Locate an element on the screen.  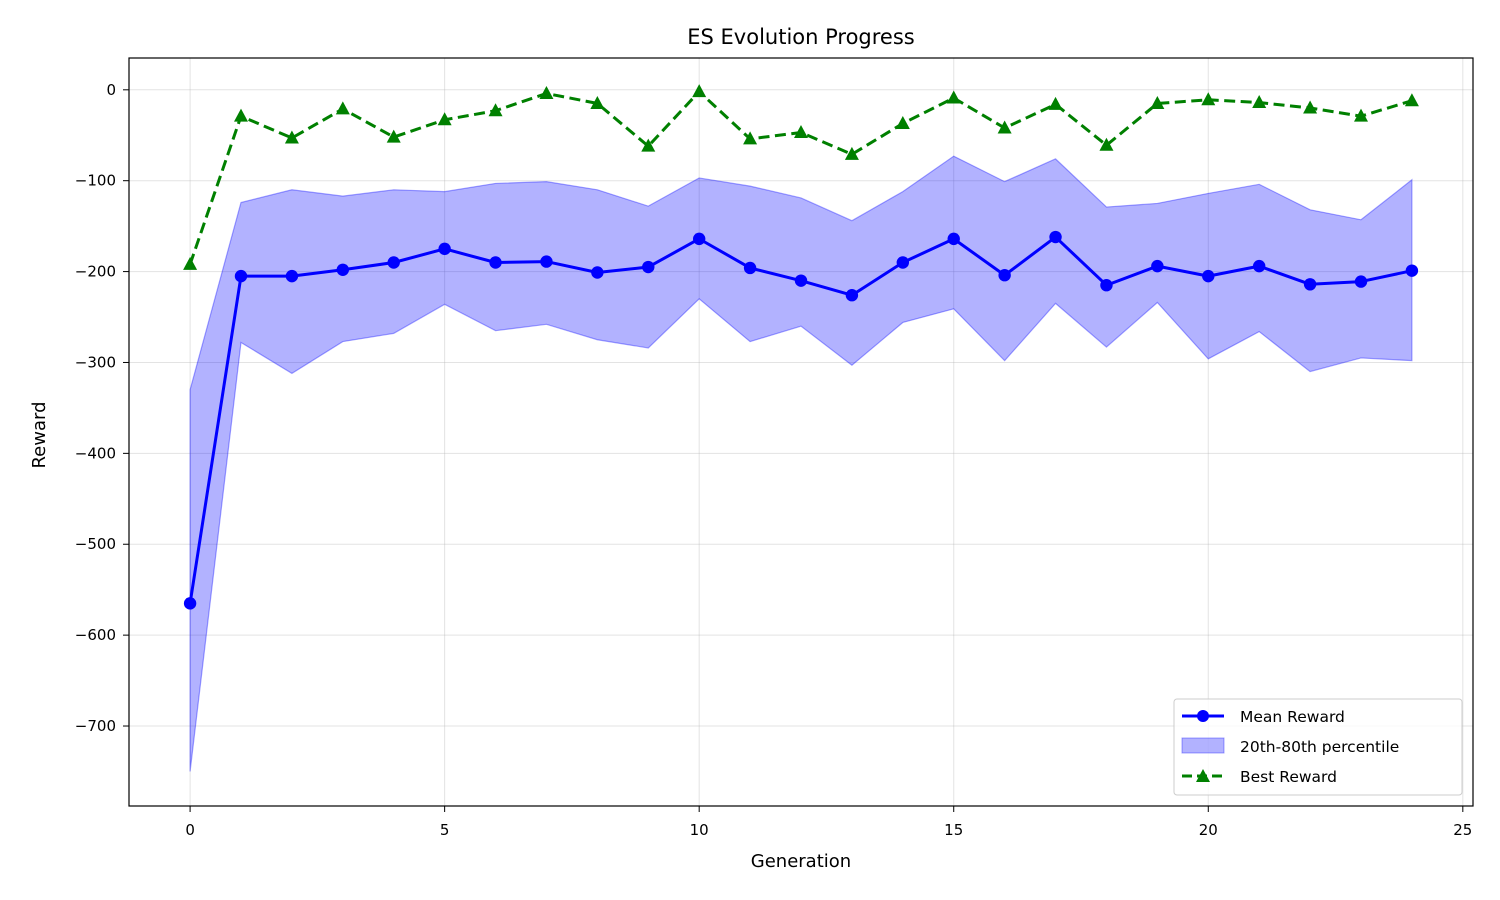
legend-label-mean: Mean Reward is located at coordinates (1292, 717).